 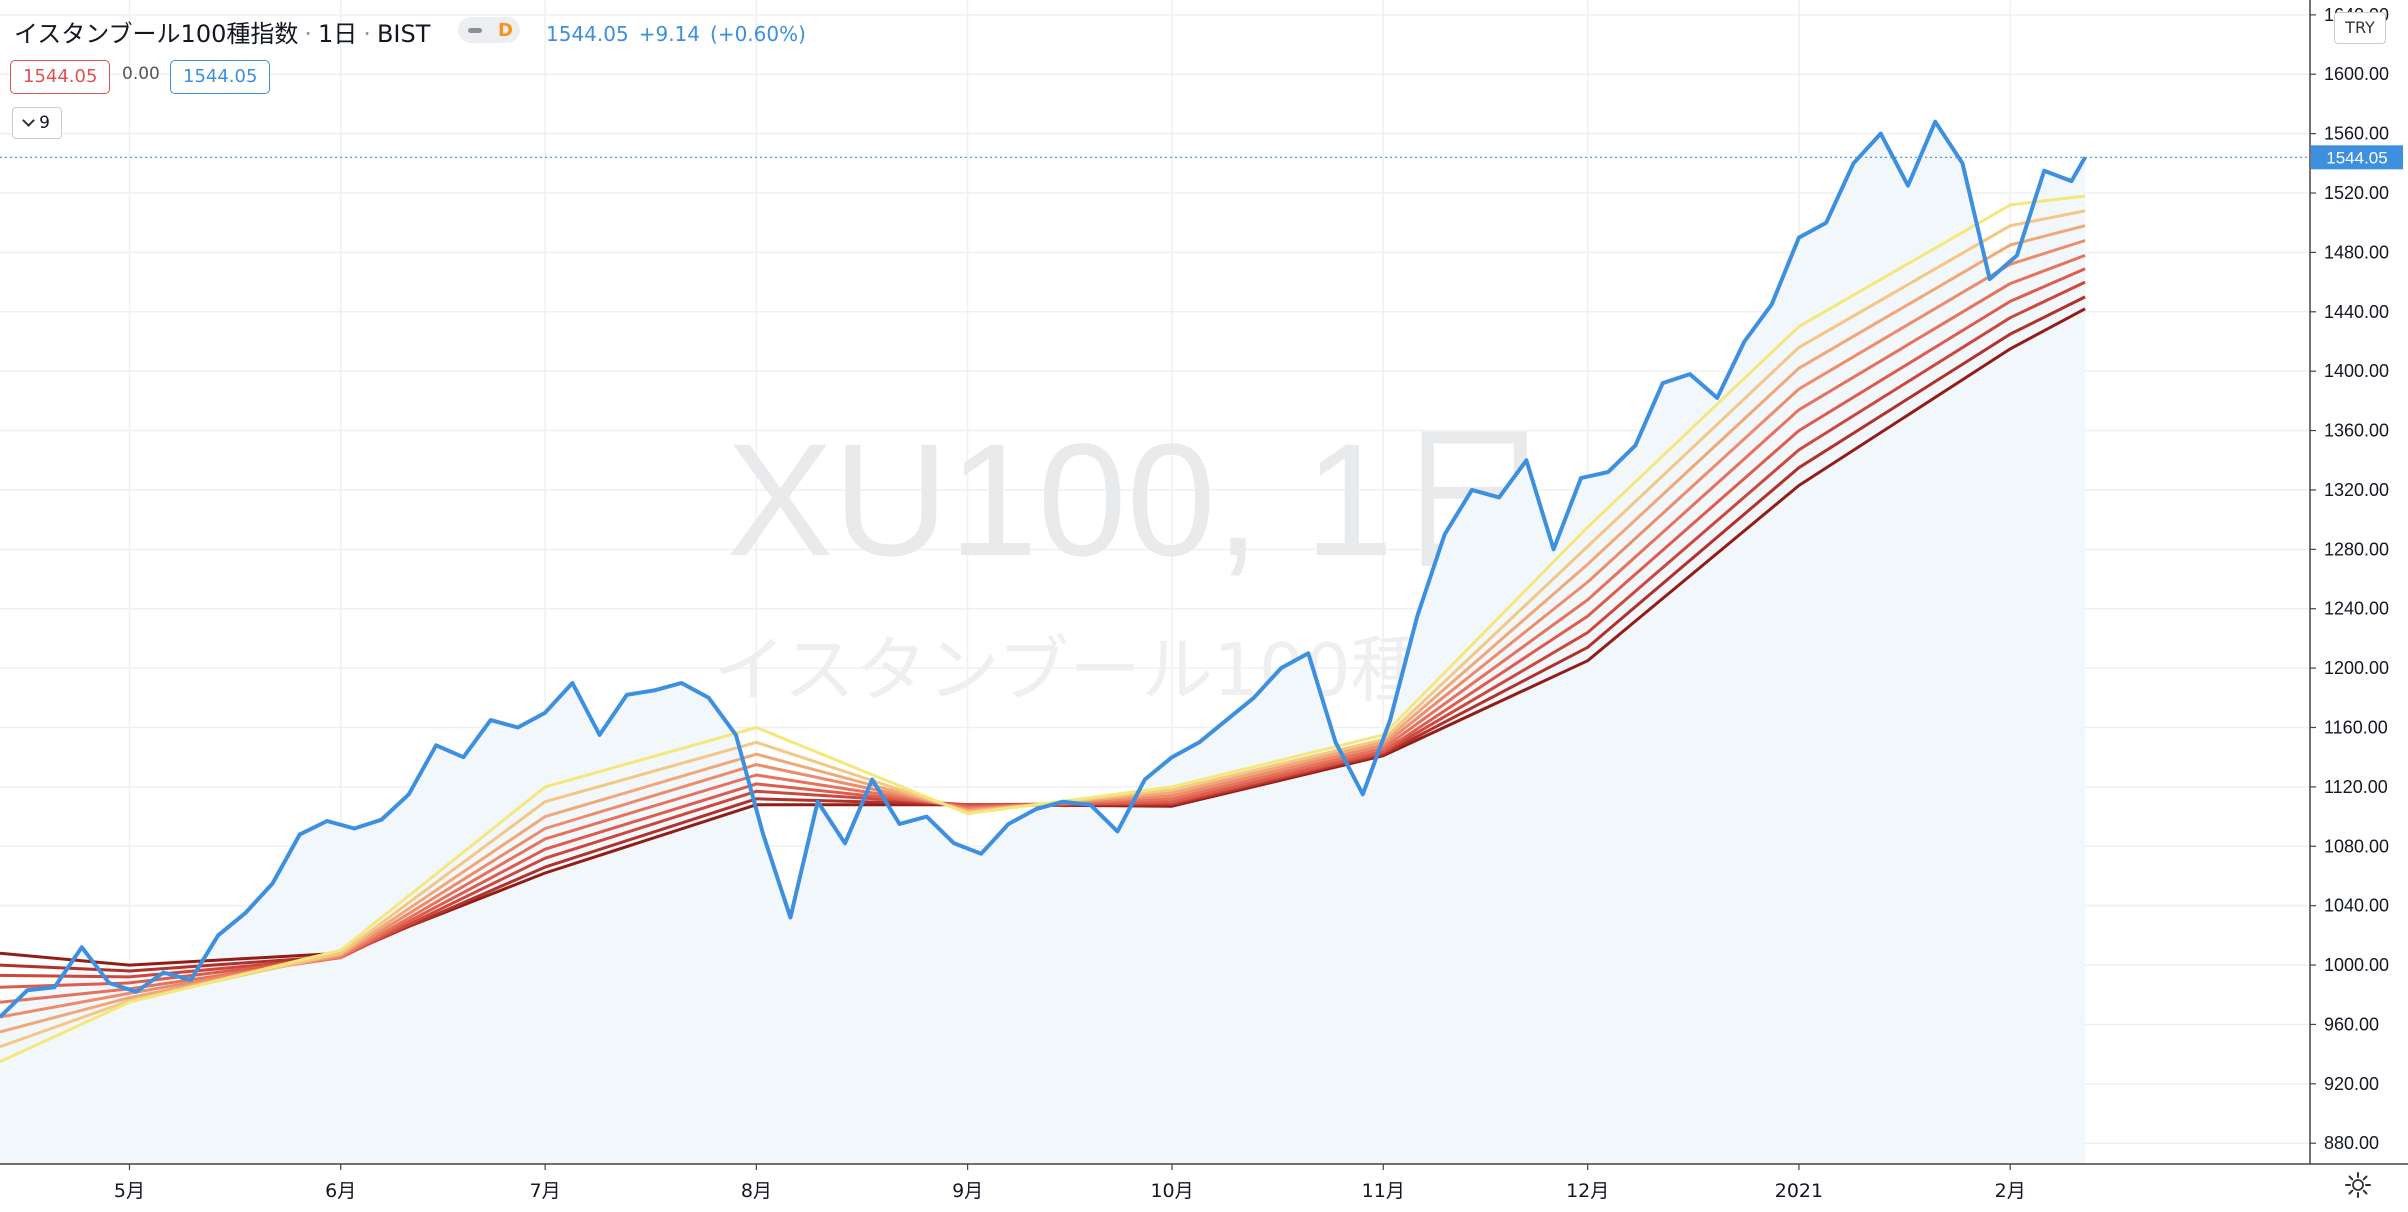 I want to click on y-tick-label: 1400.00, so click(x=2356, y=371).